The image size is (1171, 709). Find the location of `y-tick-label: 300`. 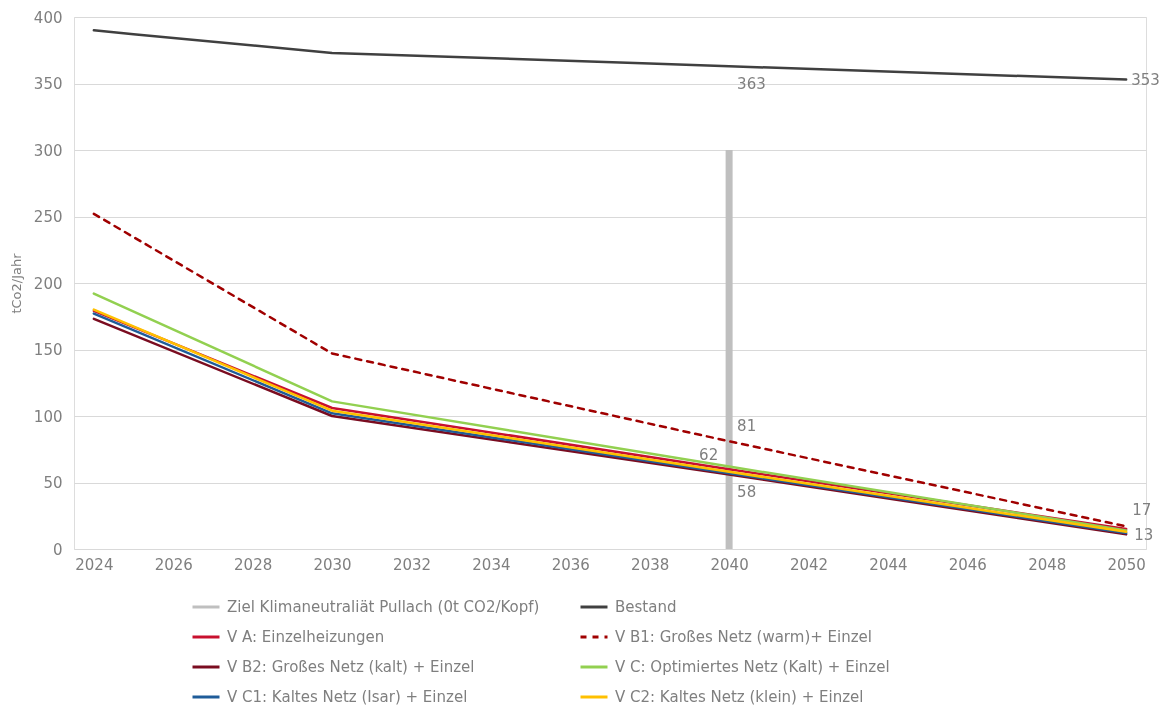

y-tick-label: 300 is located at coordinates (48, 150).